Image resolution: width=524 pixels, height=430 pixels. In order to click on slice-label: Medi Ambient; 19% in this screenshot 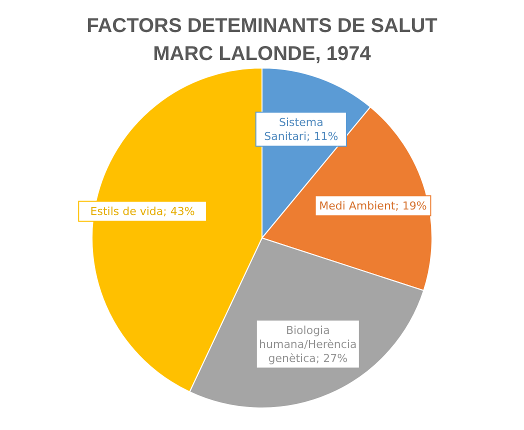, I will do `click(373, 206)`.